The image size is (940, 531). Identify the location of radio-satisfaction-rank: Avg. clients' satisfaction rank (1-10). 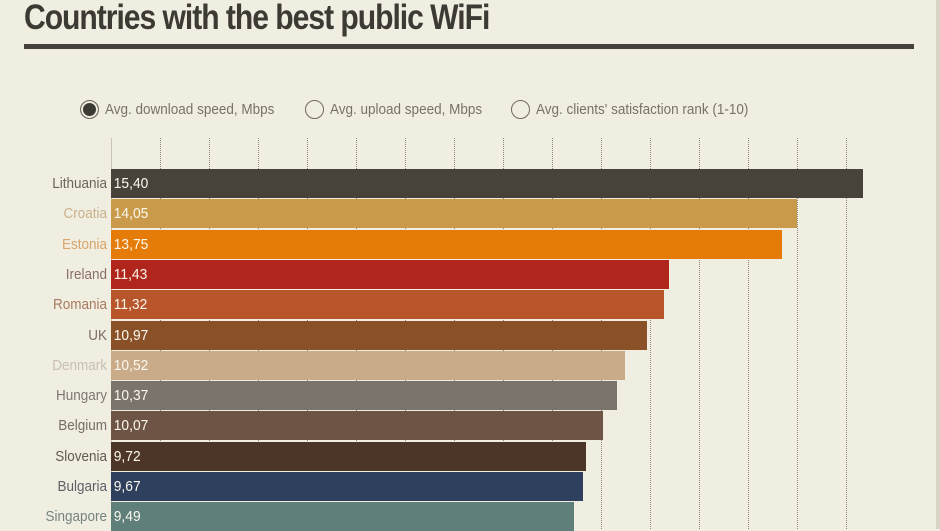
(641, 109).